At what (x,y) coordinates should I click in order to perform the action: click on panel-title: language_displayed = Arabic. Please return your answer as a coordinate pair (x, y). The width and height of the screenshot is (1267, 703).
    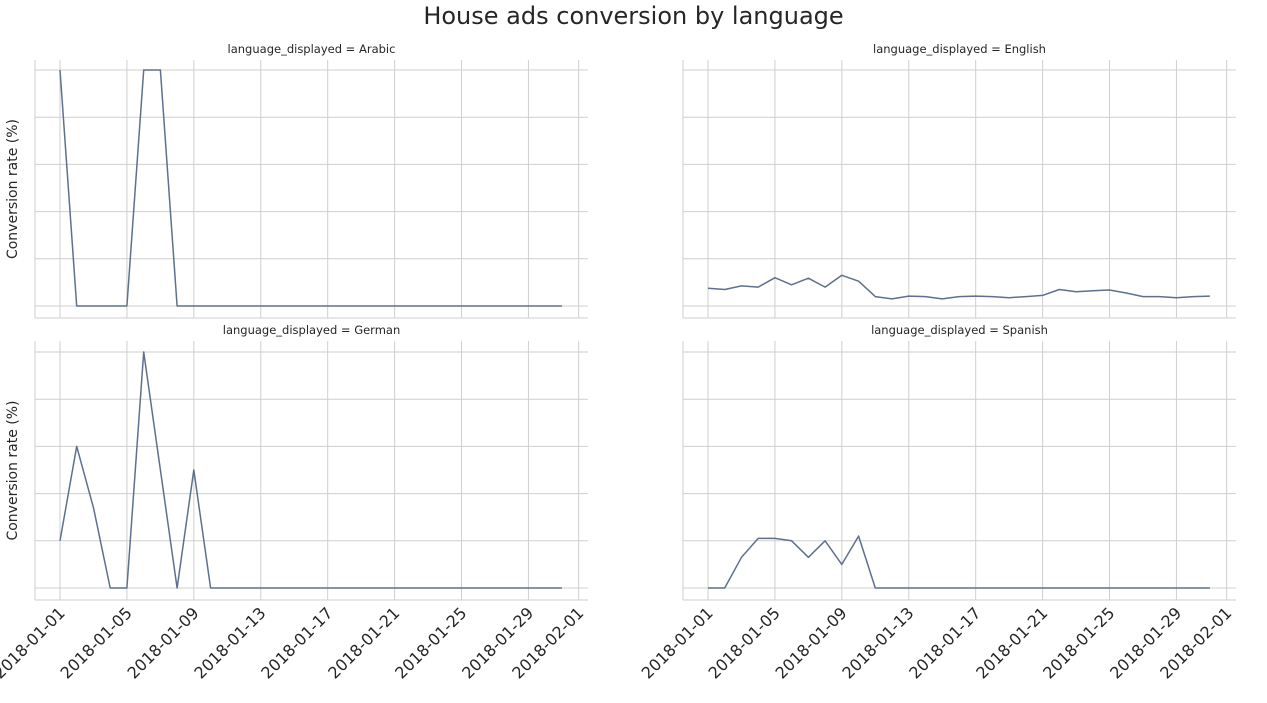
    Looking at the image, I should click on (312, 49).